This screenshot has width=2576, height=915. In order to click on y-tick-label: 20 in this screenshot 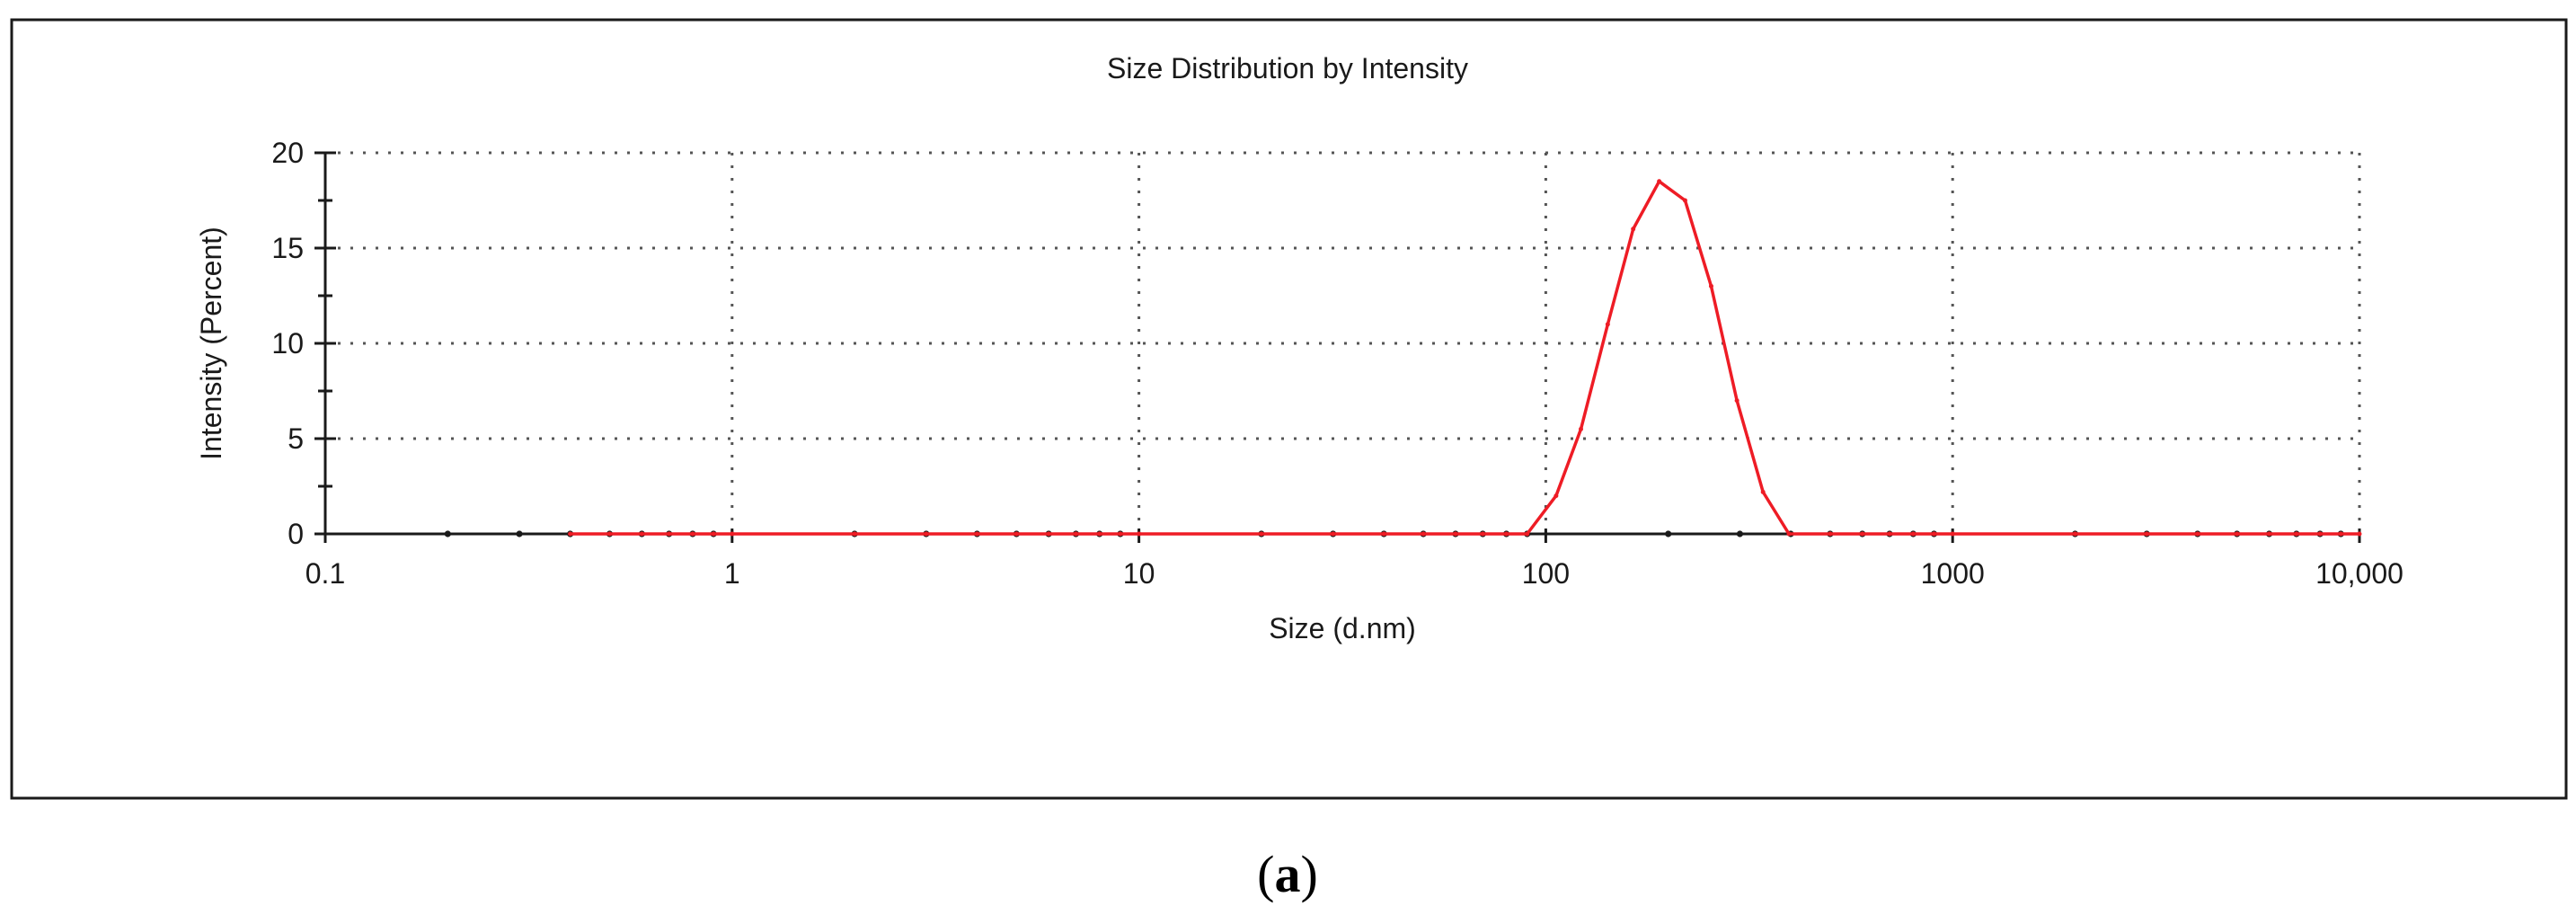, I will do `click(287, 153)`.